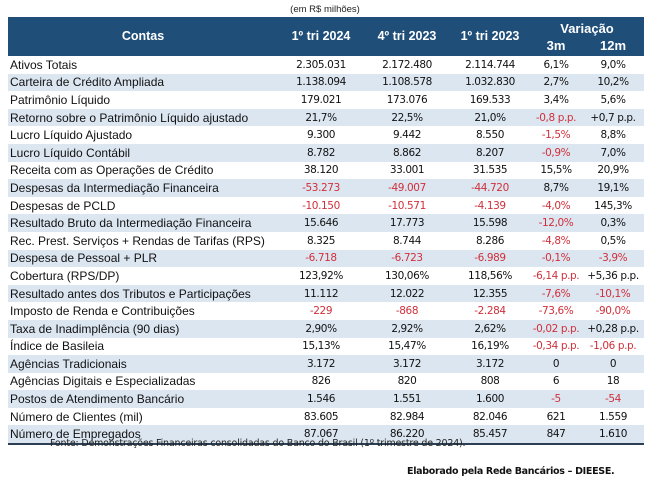  What do you see at coordinates (407, 276) in the screenshot?
I see `value-4tri-2023: 130,06%` at bounding box center [407, 276].